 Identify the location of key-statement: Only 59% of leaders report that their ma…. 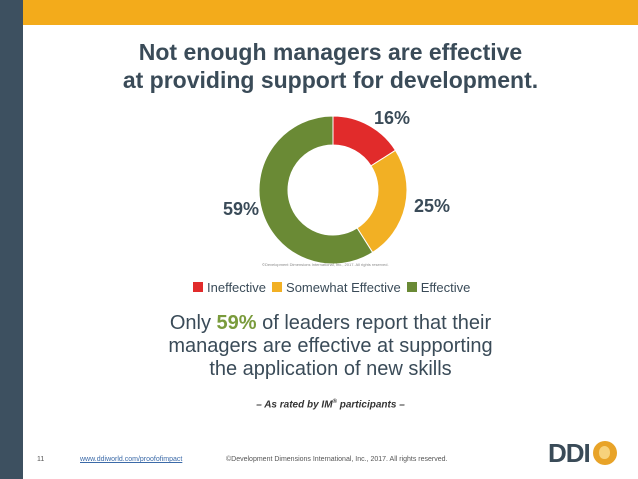
(330, 346).